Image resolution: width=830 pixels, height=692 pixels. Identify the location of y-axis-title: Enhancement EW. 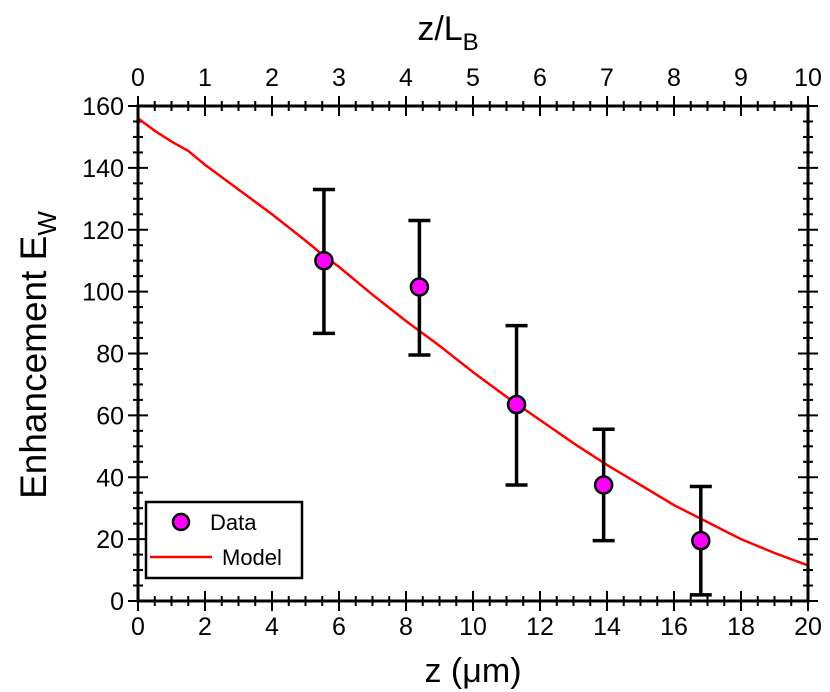
(37, 355).